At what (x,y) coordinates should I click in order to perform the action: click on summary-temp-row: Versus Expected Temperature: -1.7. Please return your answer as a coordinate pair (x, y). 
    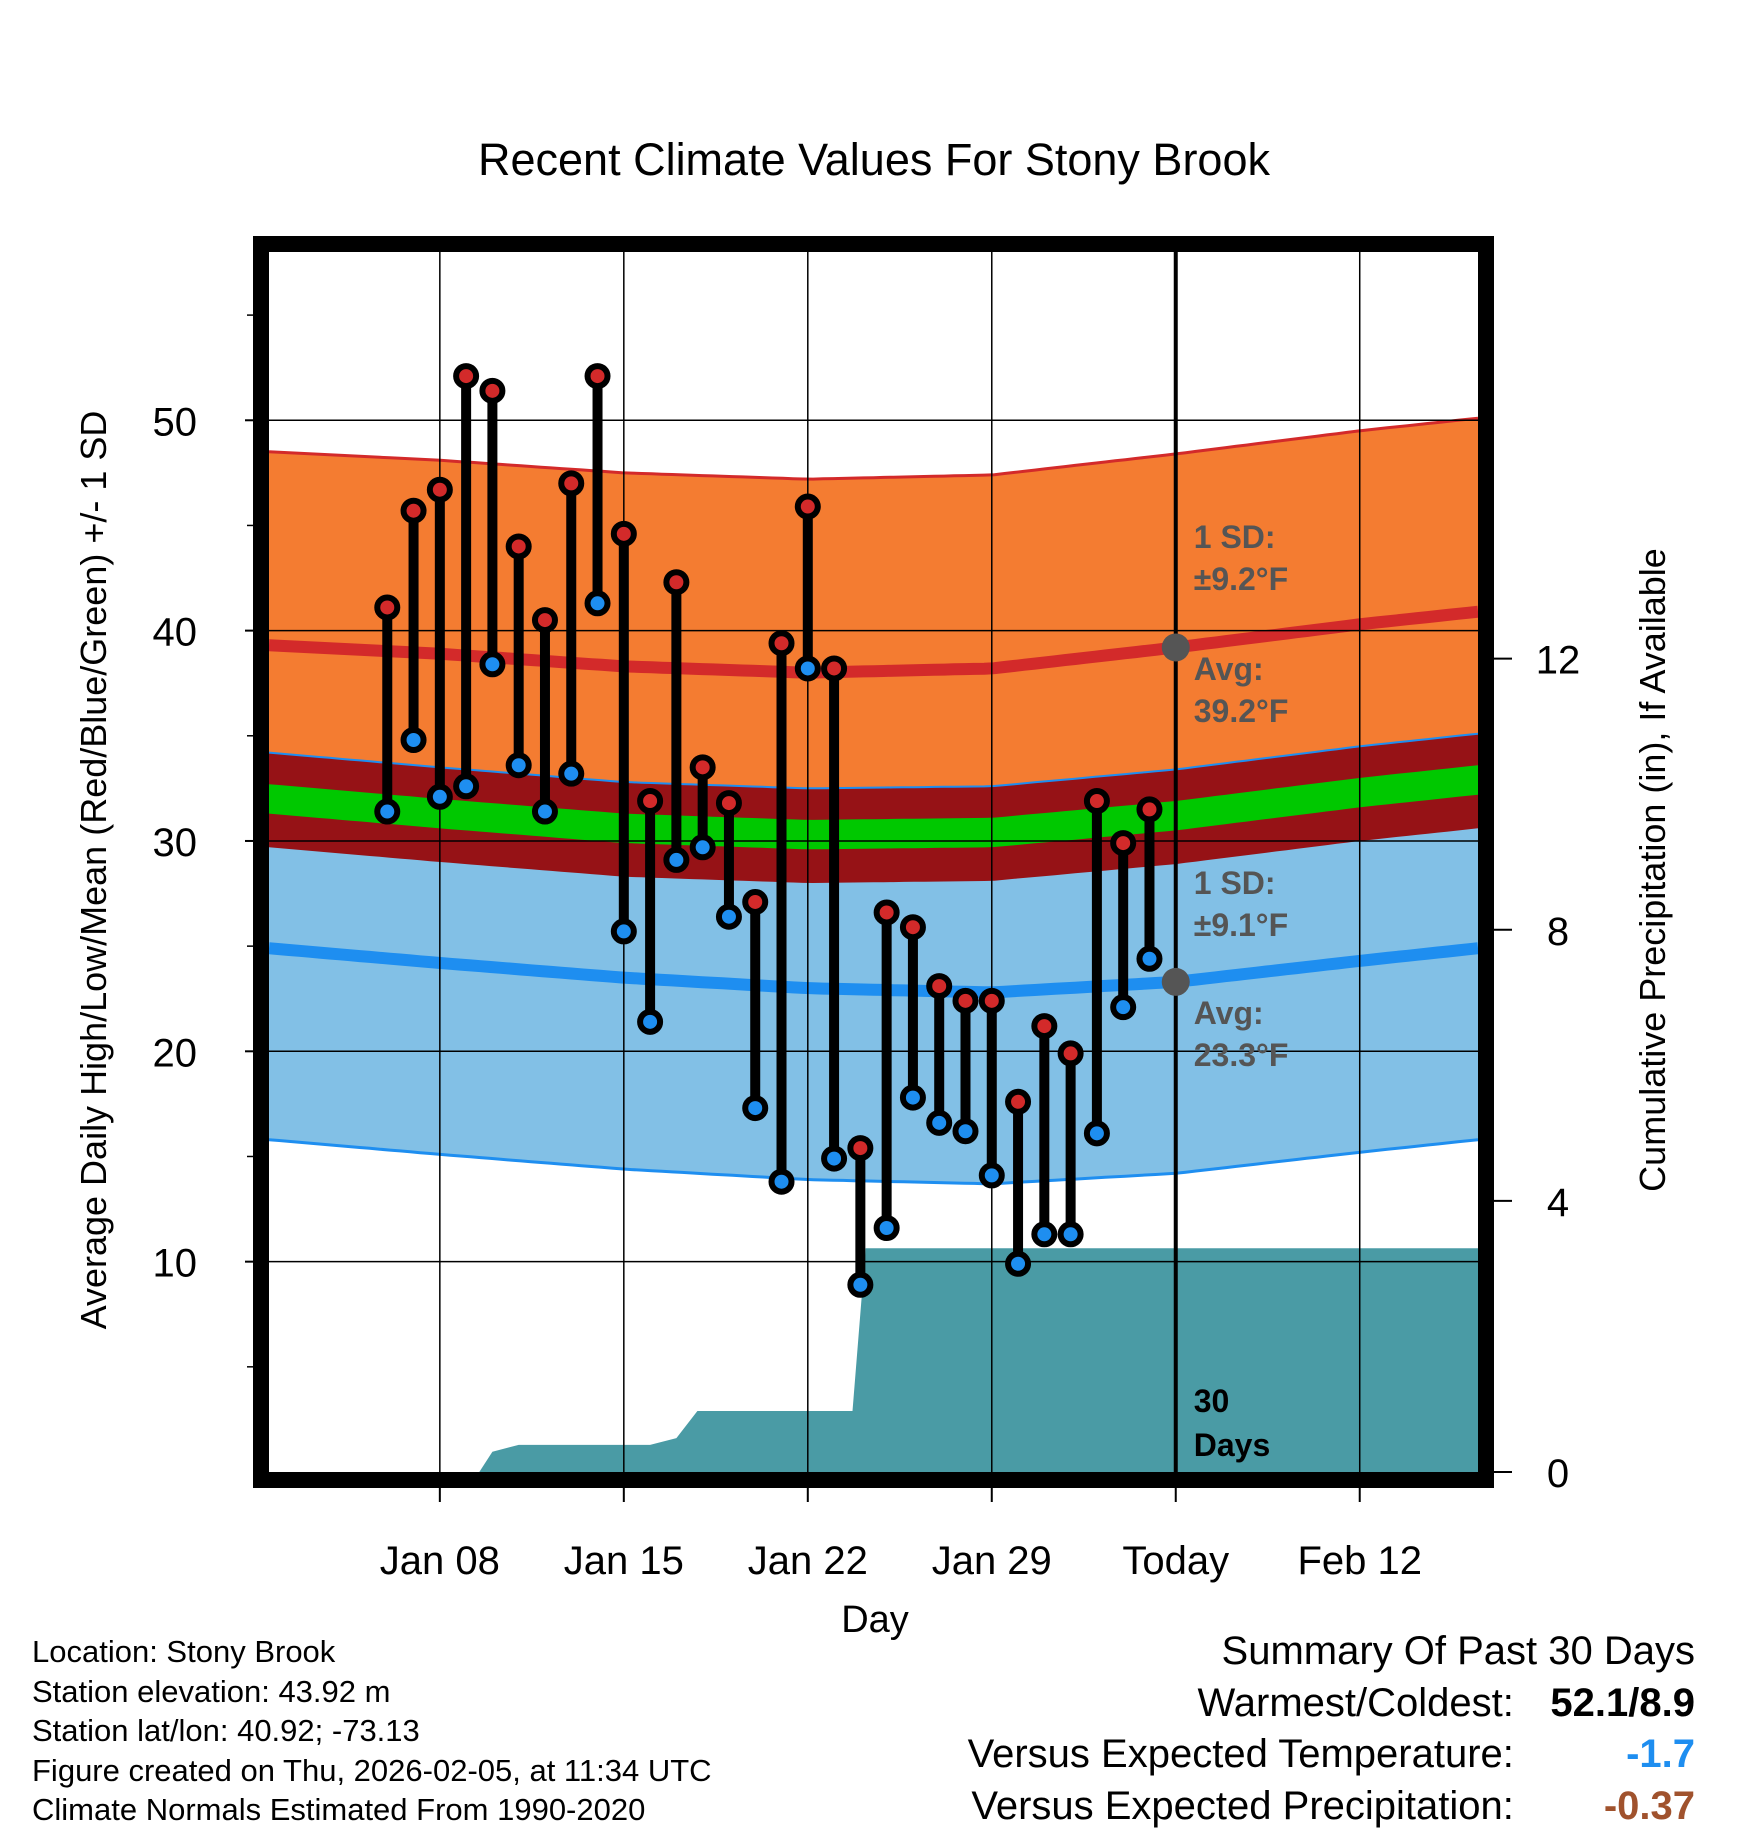
    Looking at the image, I should click on (1331, 1755).